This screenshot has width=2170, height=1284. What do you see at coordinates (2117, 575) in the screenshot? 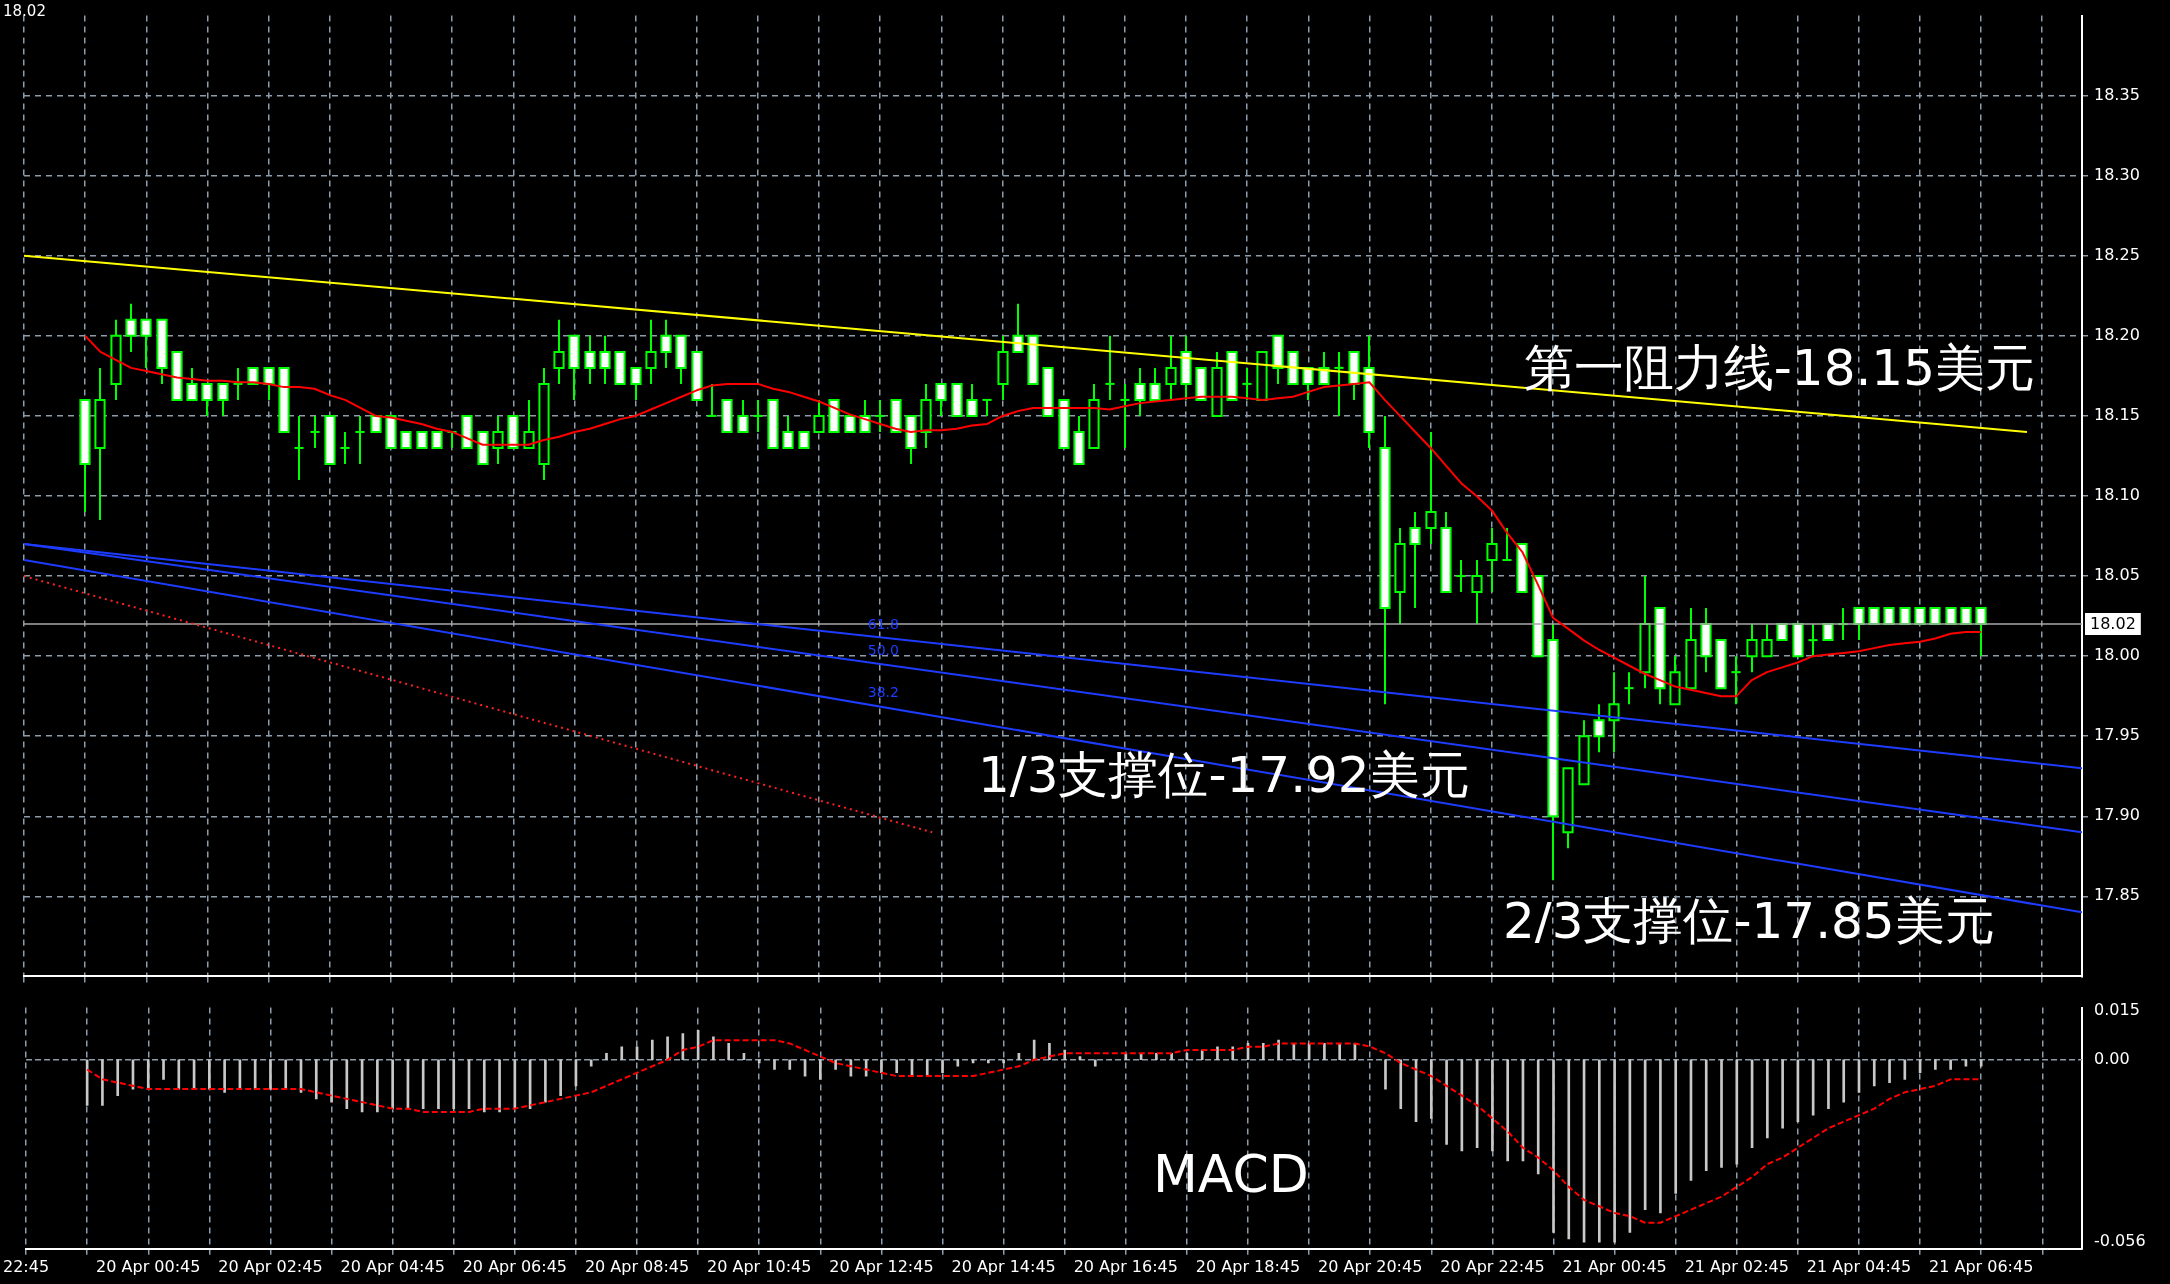
I see `y-tick-label: 18.05` at bounding box center [2117, 575].